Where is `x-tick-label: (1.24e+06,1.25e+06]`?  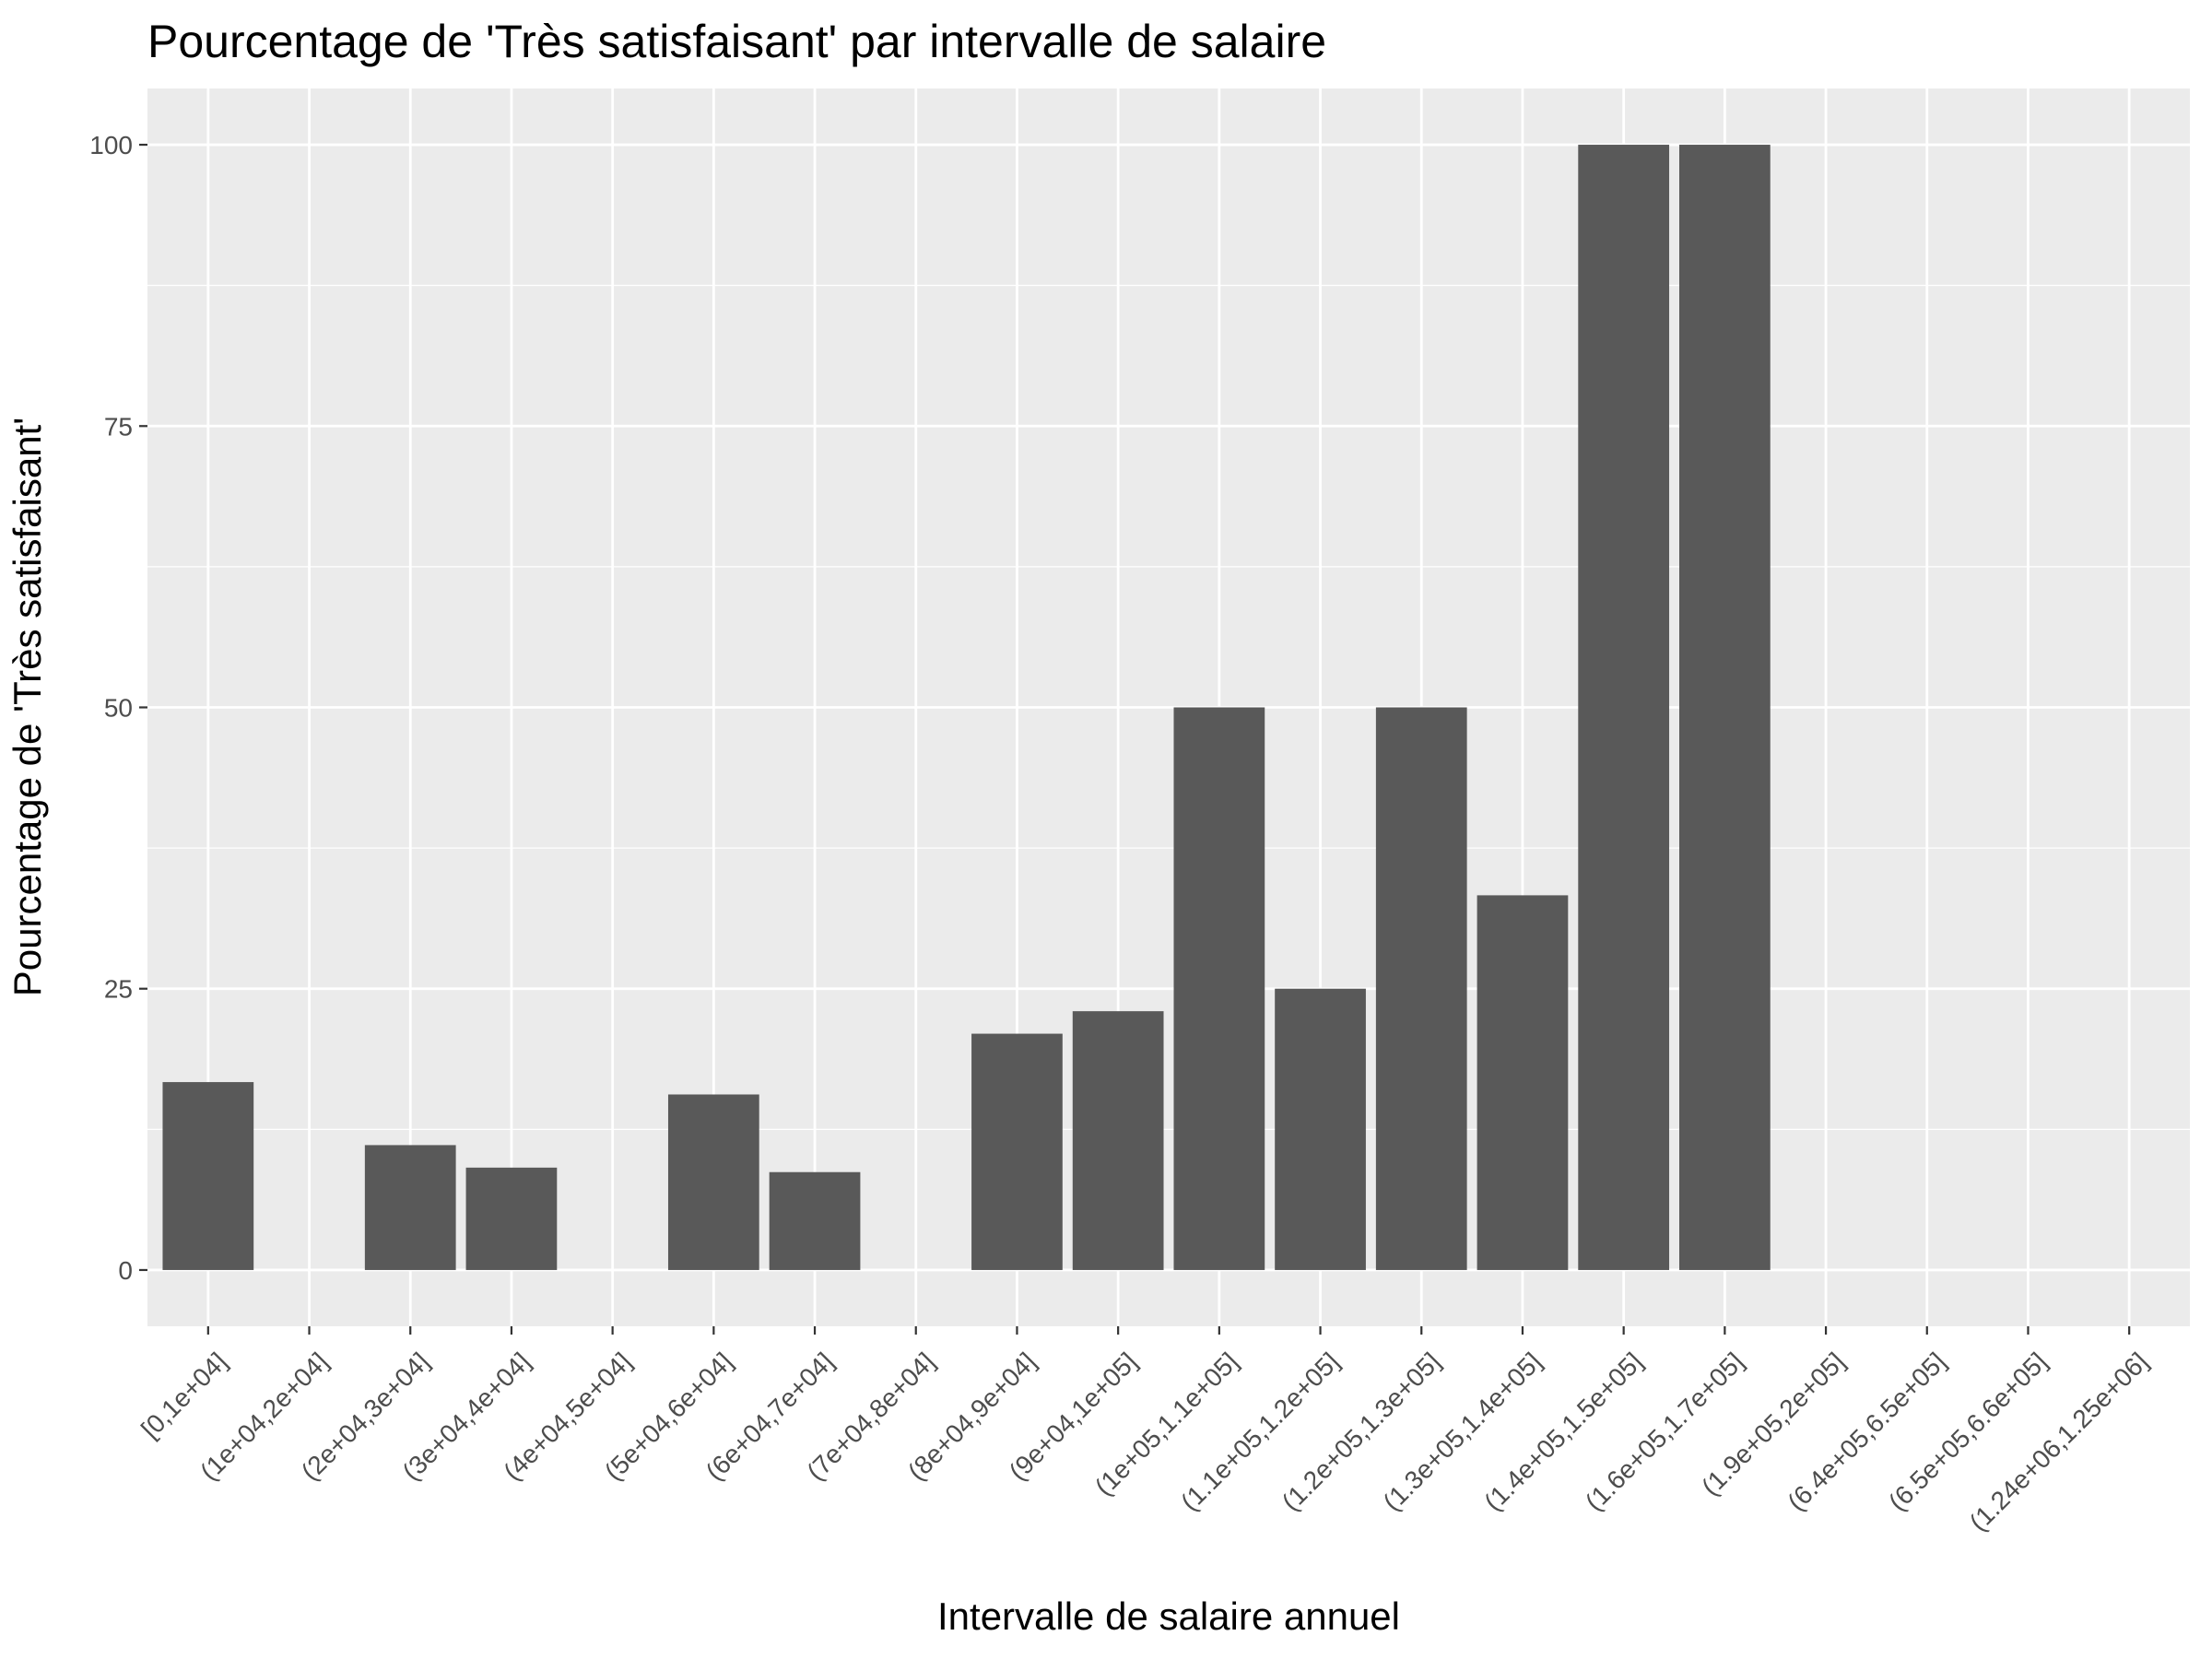 x-tick-label: (1.24e+06,1.25e+06] is located at coordinates (2059, 1441).